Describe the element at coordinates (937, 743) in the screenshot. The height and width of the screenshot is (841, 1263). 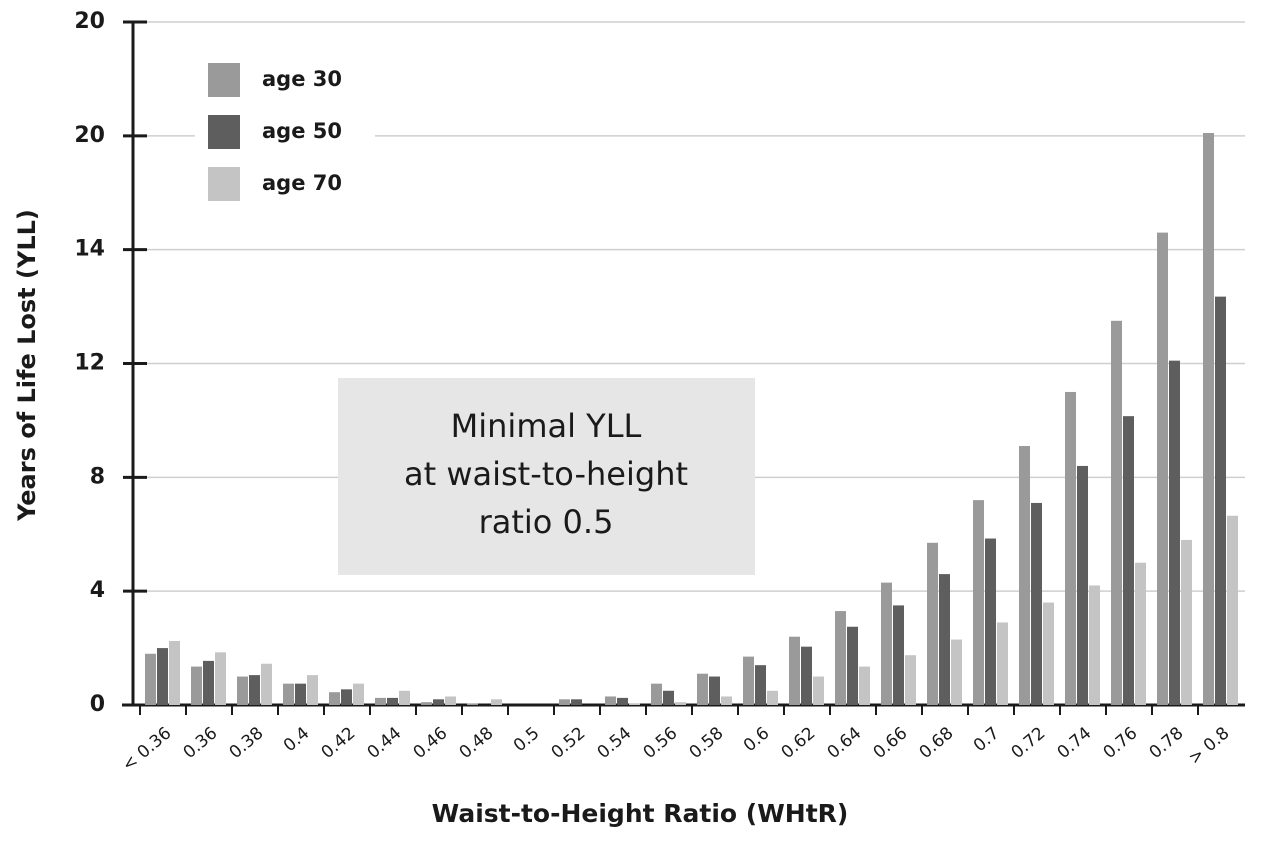
I see `x-tick-label: 0.68` at that location.